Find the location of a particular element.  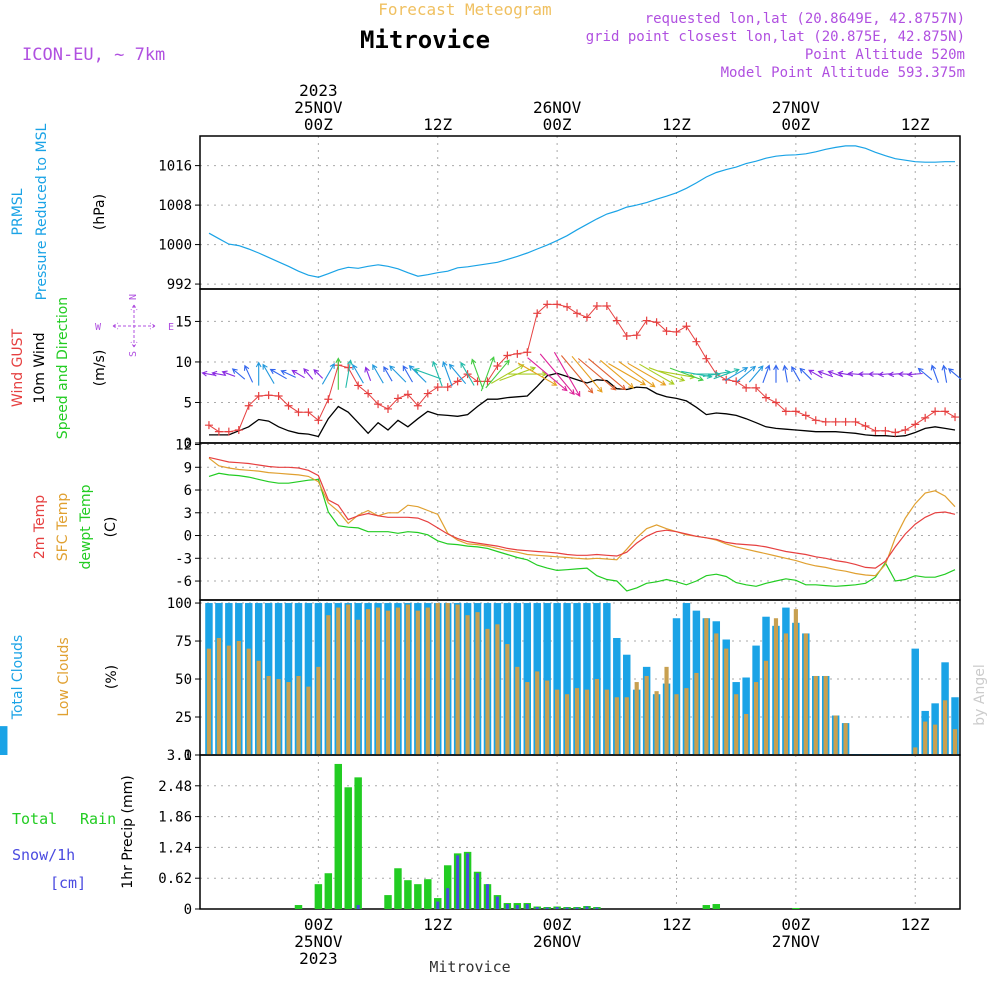

y-tick-label: 0 is located at coordinates (188, 537).